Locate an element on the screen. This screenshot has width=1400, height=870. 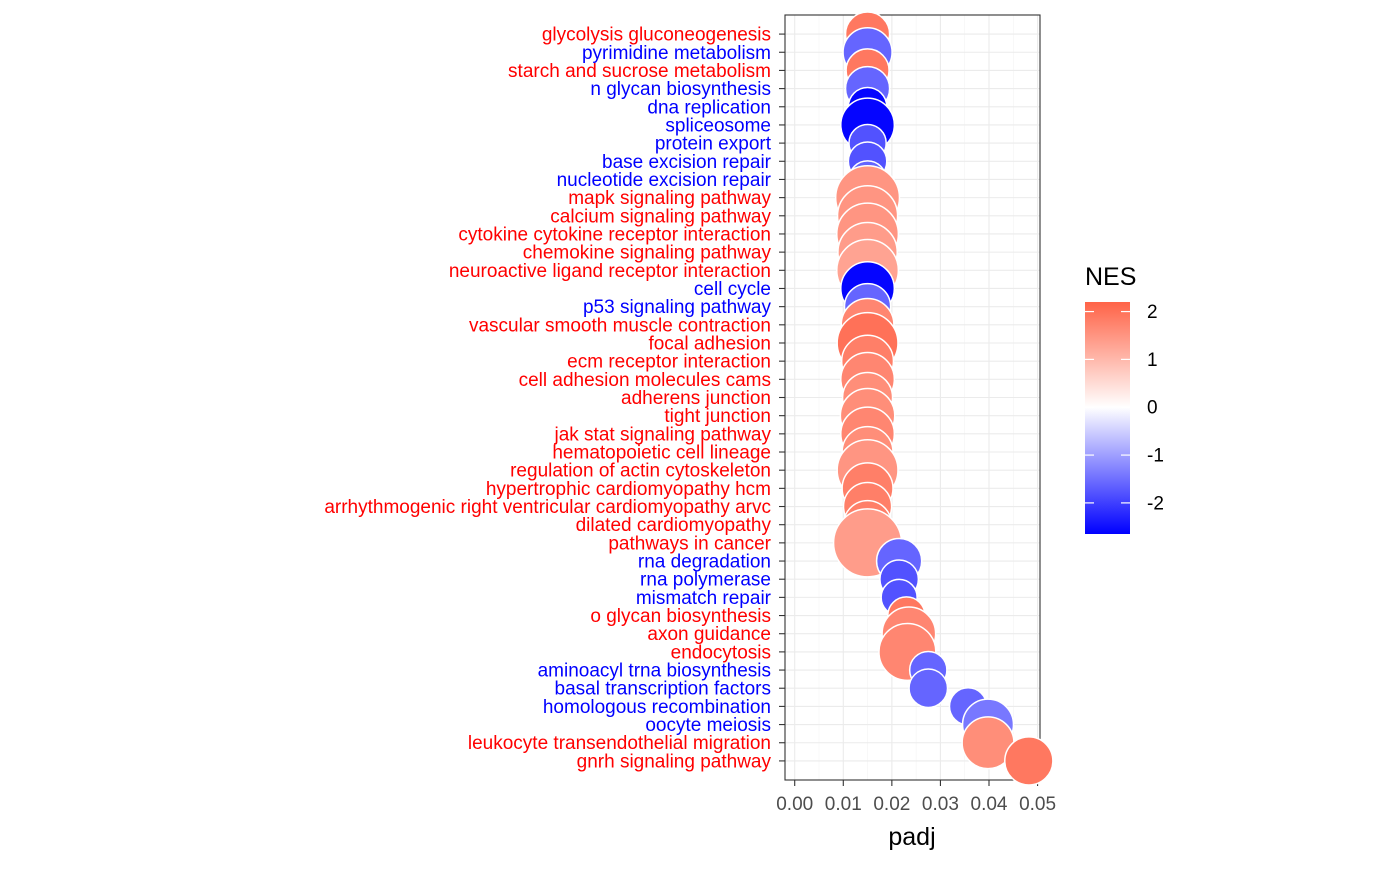
legend-tick-label: -1 is located at coordinates (1155, 456).